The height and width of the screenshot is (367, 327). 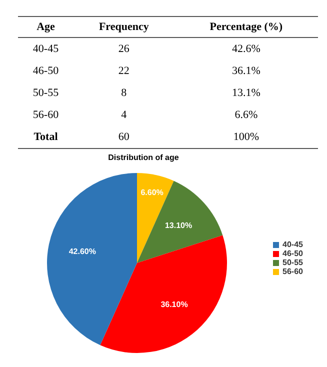 What do you see at coordinates (46, 27) in the screenshot?
I see `category-label: Age` at bounding box center [46, 27].